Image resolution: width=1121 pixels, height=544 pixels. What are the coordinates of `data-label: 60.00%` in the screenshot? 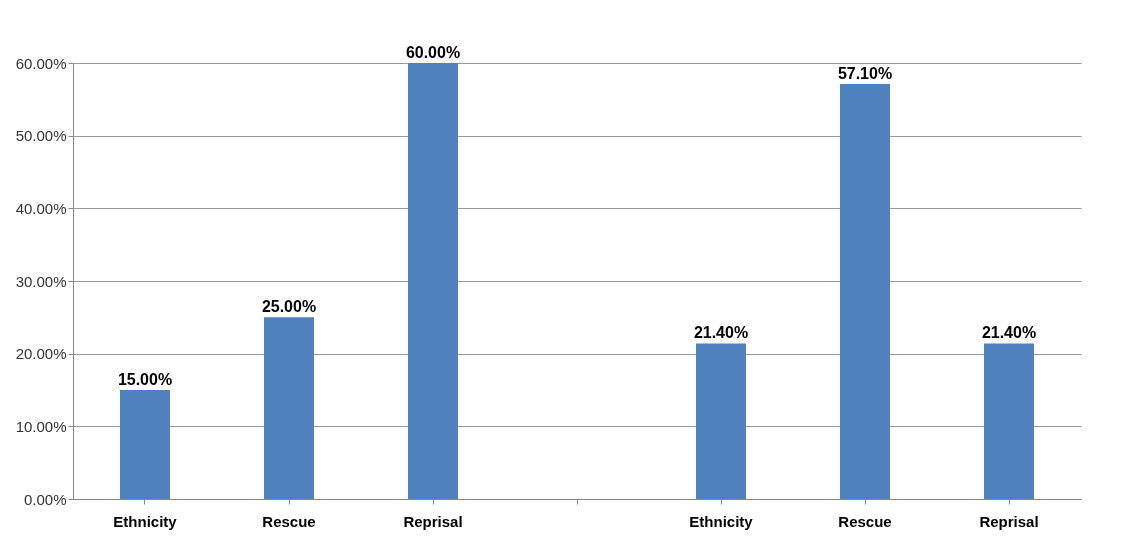 It's located at (433, 52).